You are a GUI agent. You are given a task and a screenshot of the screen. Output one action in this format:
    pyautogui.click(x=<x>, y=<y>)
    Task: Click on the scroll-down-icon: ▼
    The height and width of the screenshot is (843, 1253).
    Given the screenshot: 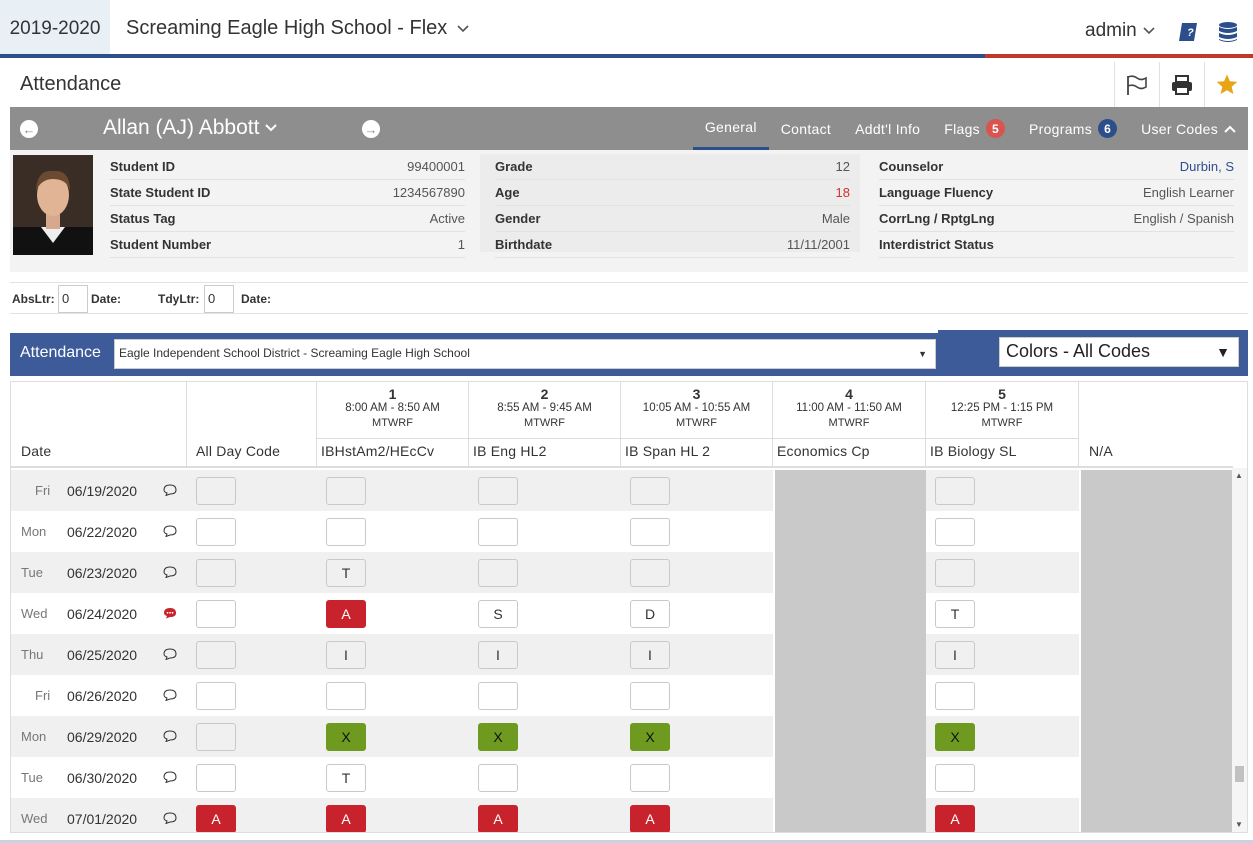 What is the action you would take?
    pyautogui.click(x=1239, y=824)
    